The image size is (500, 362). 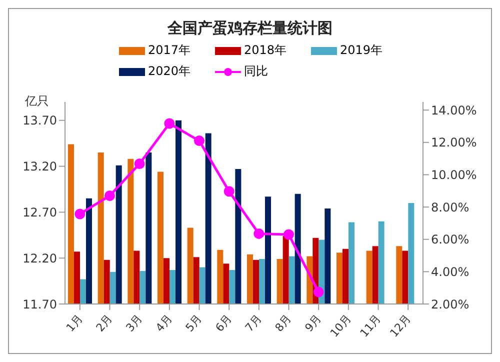 What do you see at coordinates (134, 323) in the screenshot?
I see `x-tick-label: 3月` at bounding box center [134, 323].